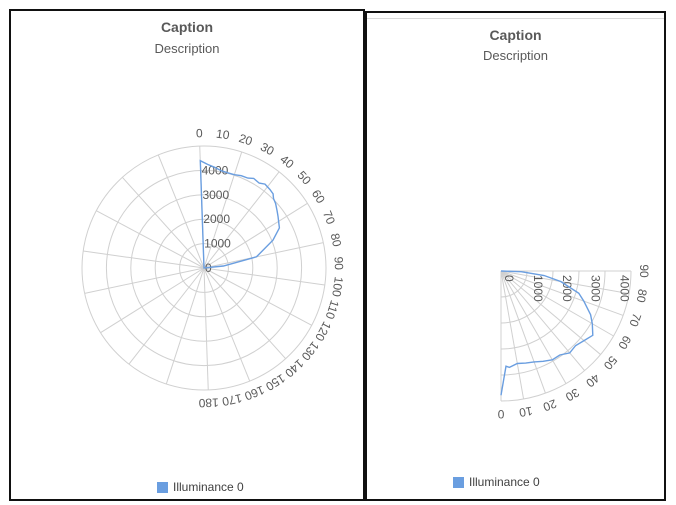 This screenshot has height=505, width=676. Describe the element at coordinates (294, 368) in the screenshot. I see `angle-tick-label: 140` at that location.